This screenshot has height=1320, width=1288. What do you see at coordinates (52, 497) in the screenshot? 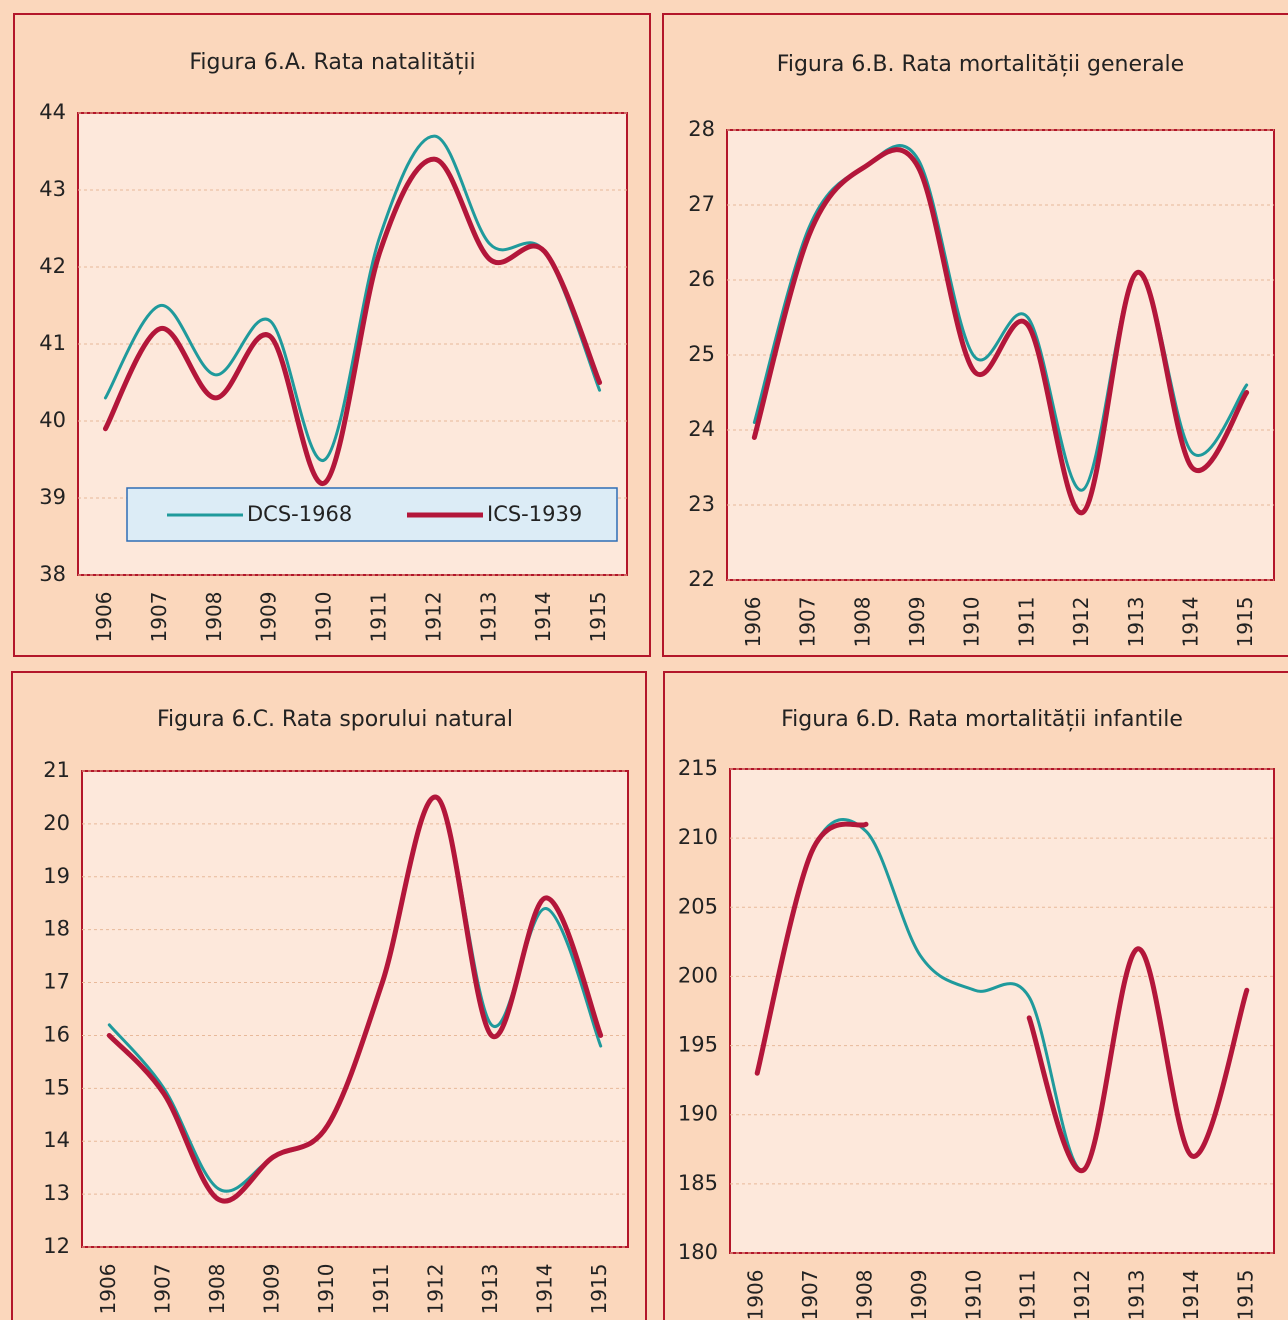
I see `y-tick-label: 39` at bounding box center [52, 497].